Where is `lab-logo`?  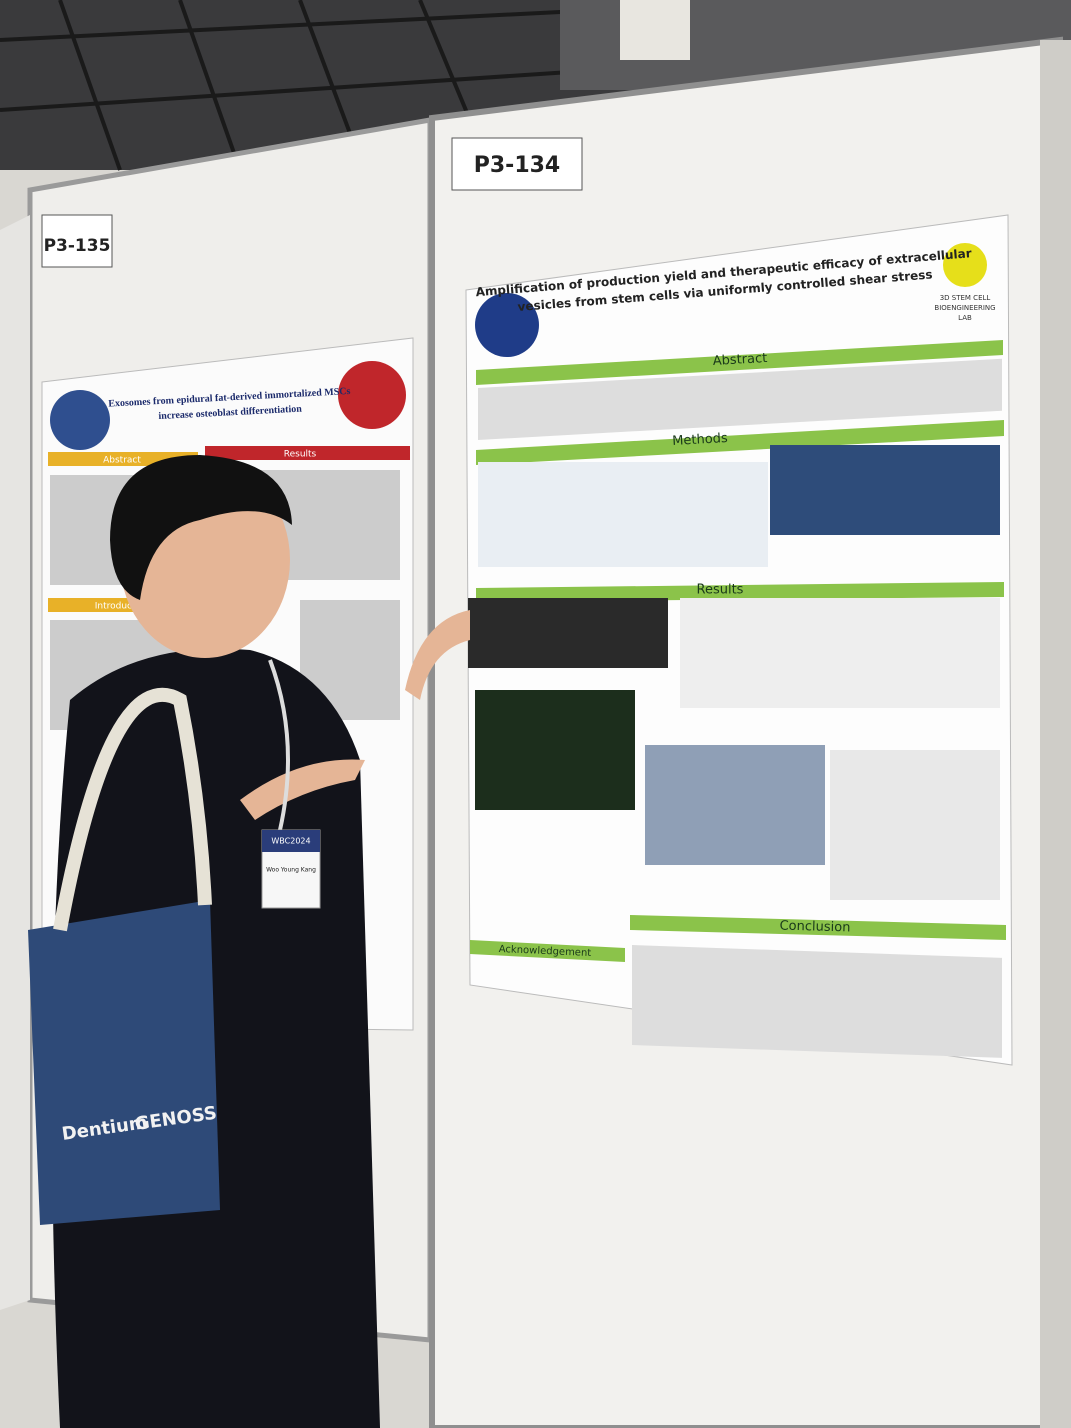 lab-logo is located at coordinates (965, 265).